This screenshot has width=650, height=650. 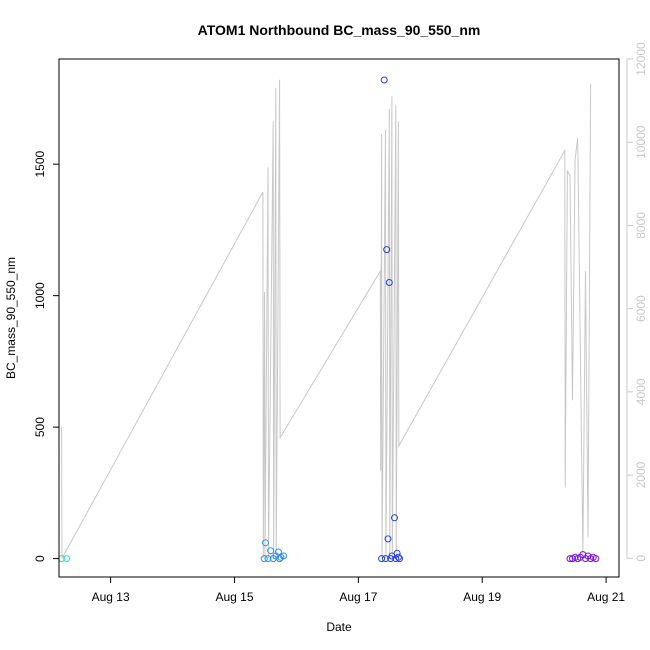 What do you see at coordinates (358, 597) in the screenshot?
I see `x-tick-label: Aug 17` at bounding box center [358, 597].